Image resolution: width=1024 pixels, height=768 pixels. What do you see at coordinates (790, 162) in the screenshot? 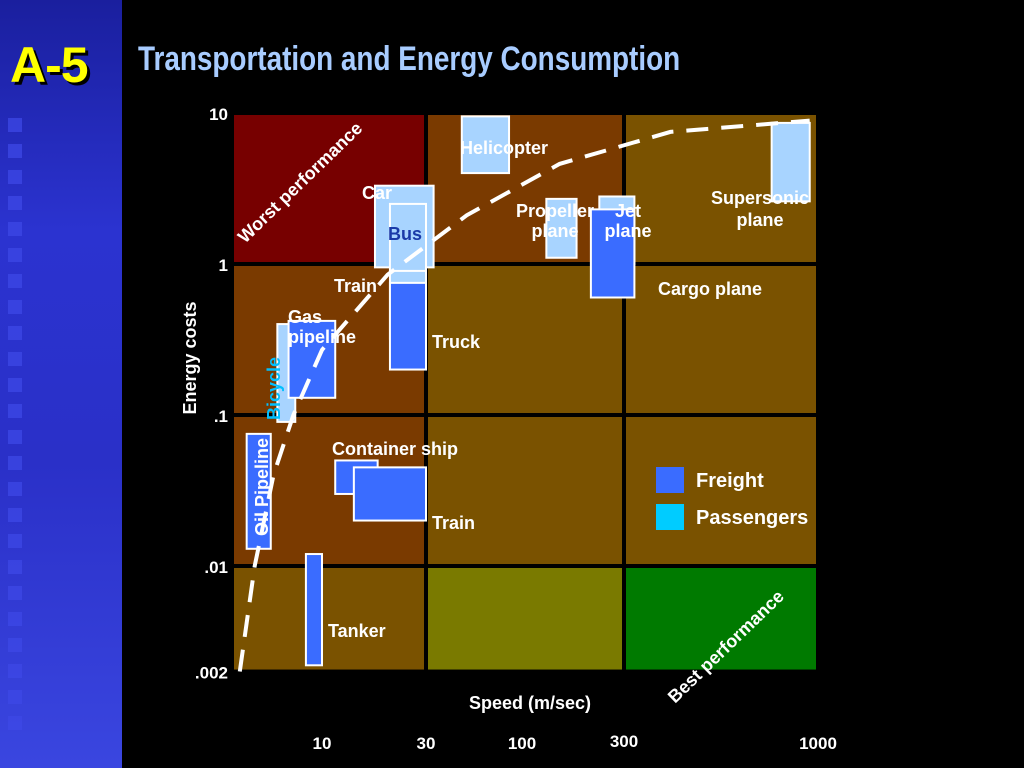
I see `box-supersonic-plane` at bounding box center [790, 162].